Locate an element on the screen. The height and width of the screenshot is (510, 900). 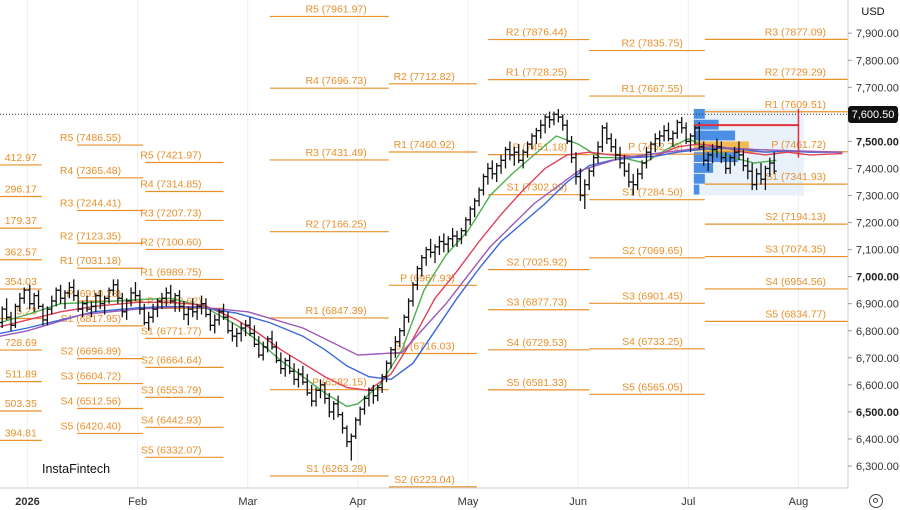
y-tick-label: 6,700.00 is located at coordinates (877, 359).